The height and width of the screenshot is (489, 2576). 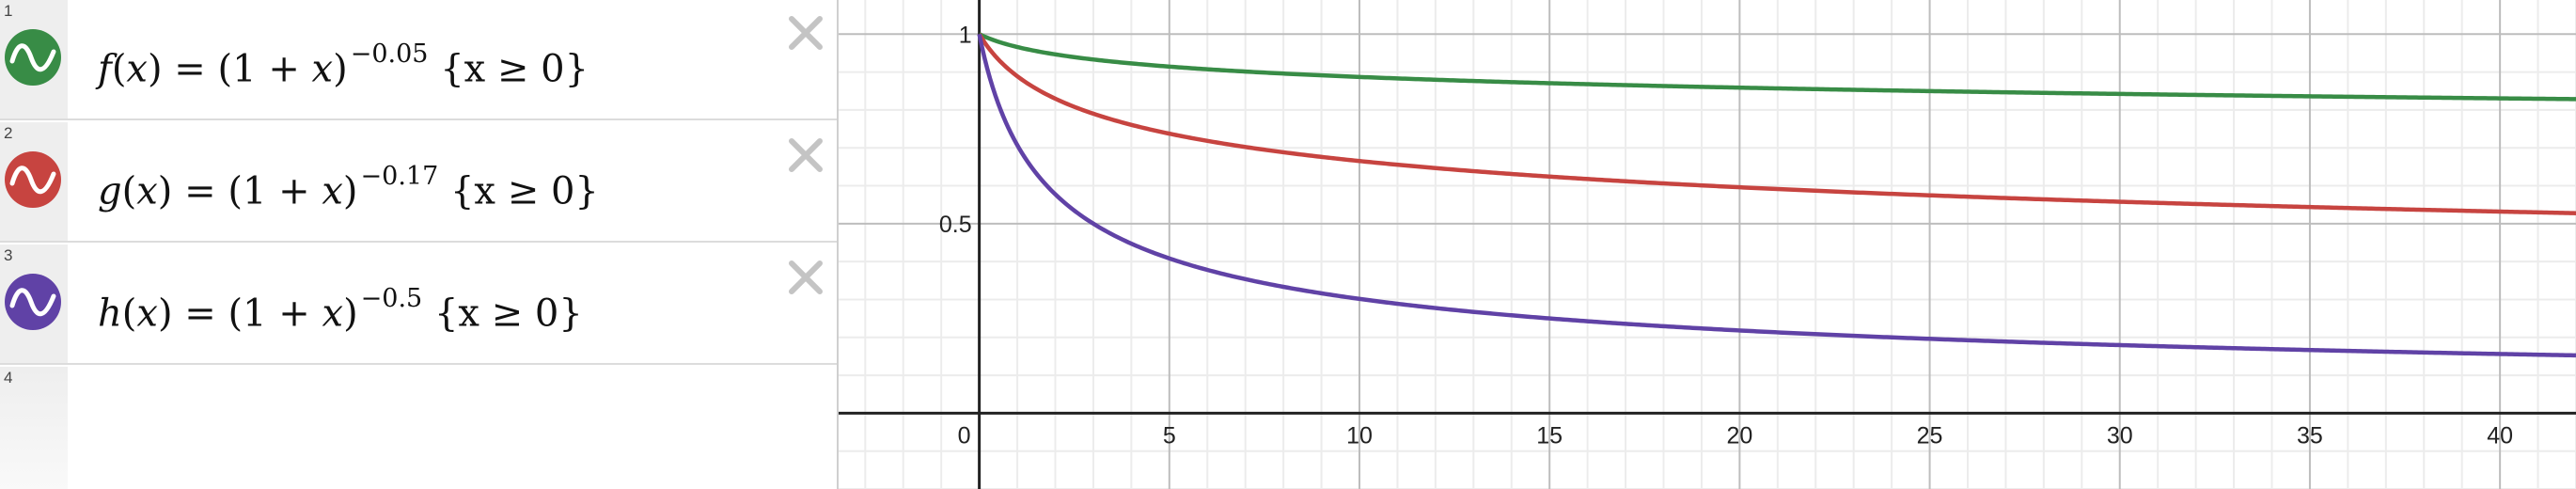 I want to click on x-tick-label: 15, so click(x=1550, y=435).